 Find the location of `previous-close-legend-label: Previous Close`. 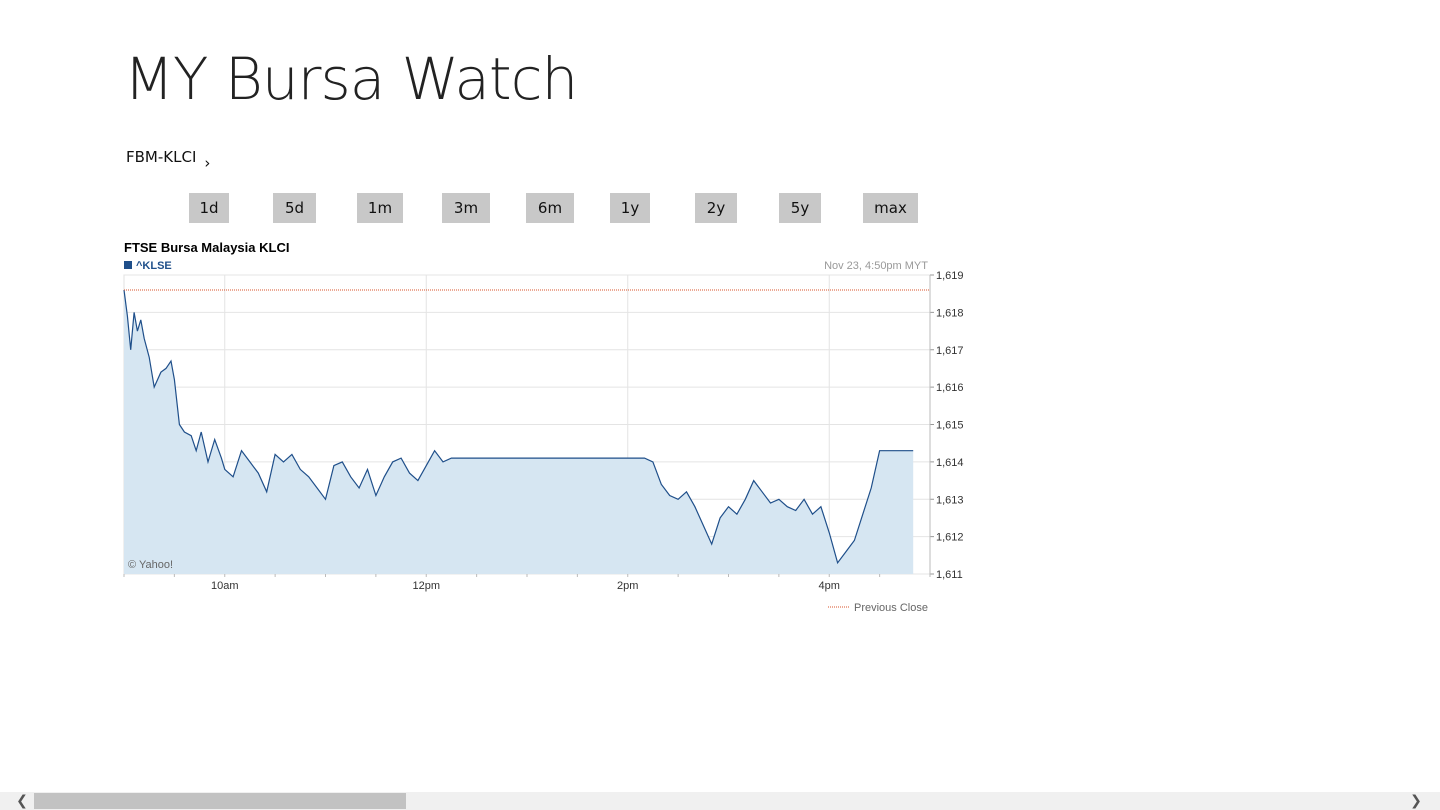

previous-close-legend-label: Previous Close is located at coordinates (891, 608).